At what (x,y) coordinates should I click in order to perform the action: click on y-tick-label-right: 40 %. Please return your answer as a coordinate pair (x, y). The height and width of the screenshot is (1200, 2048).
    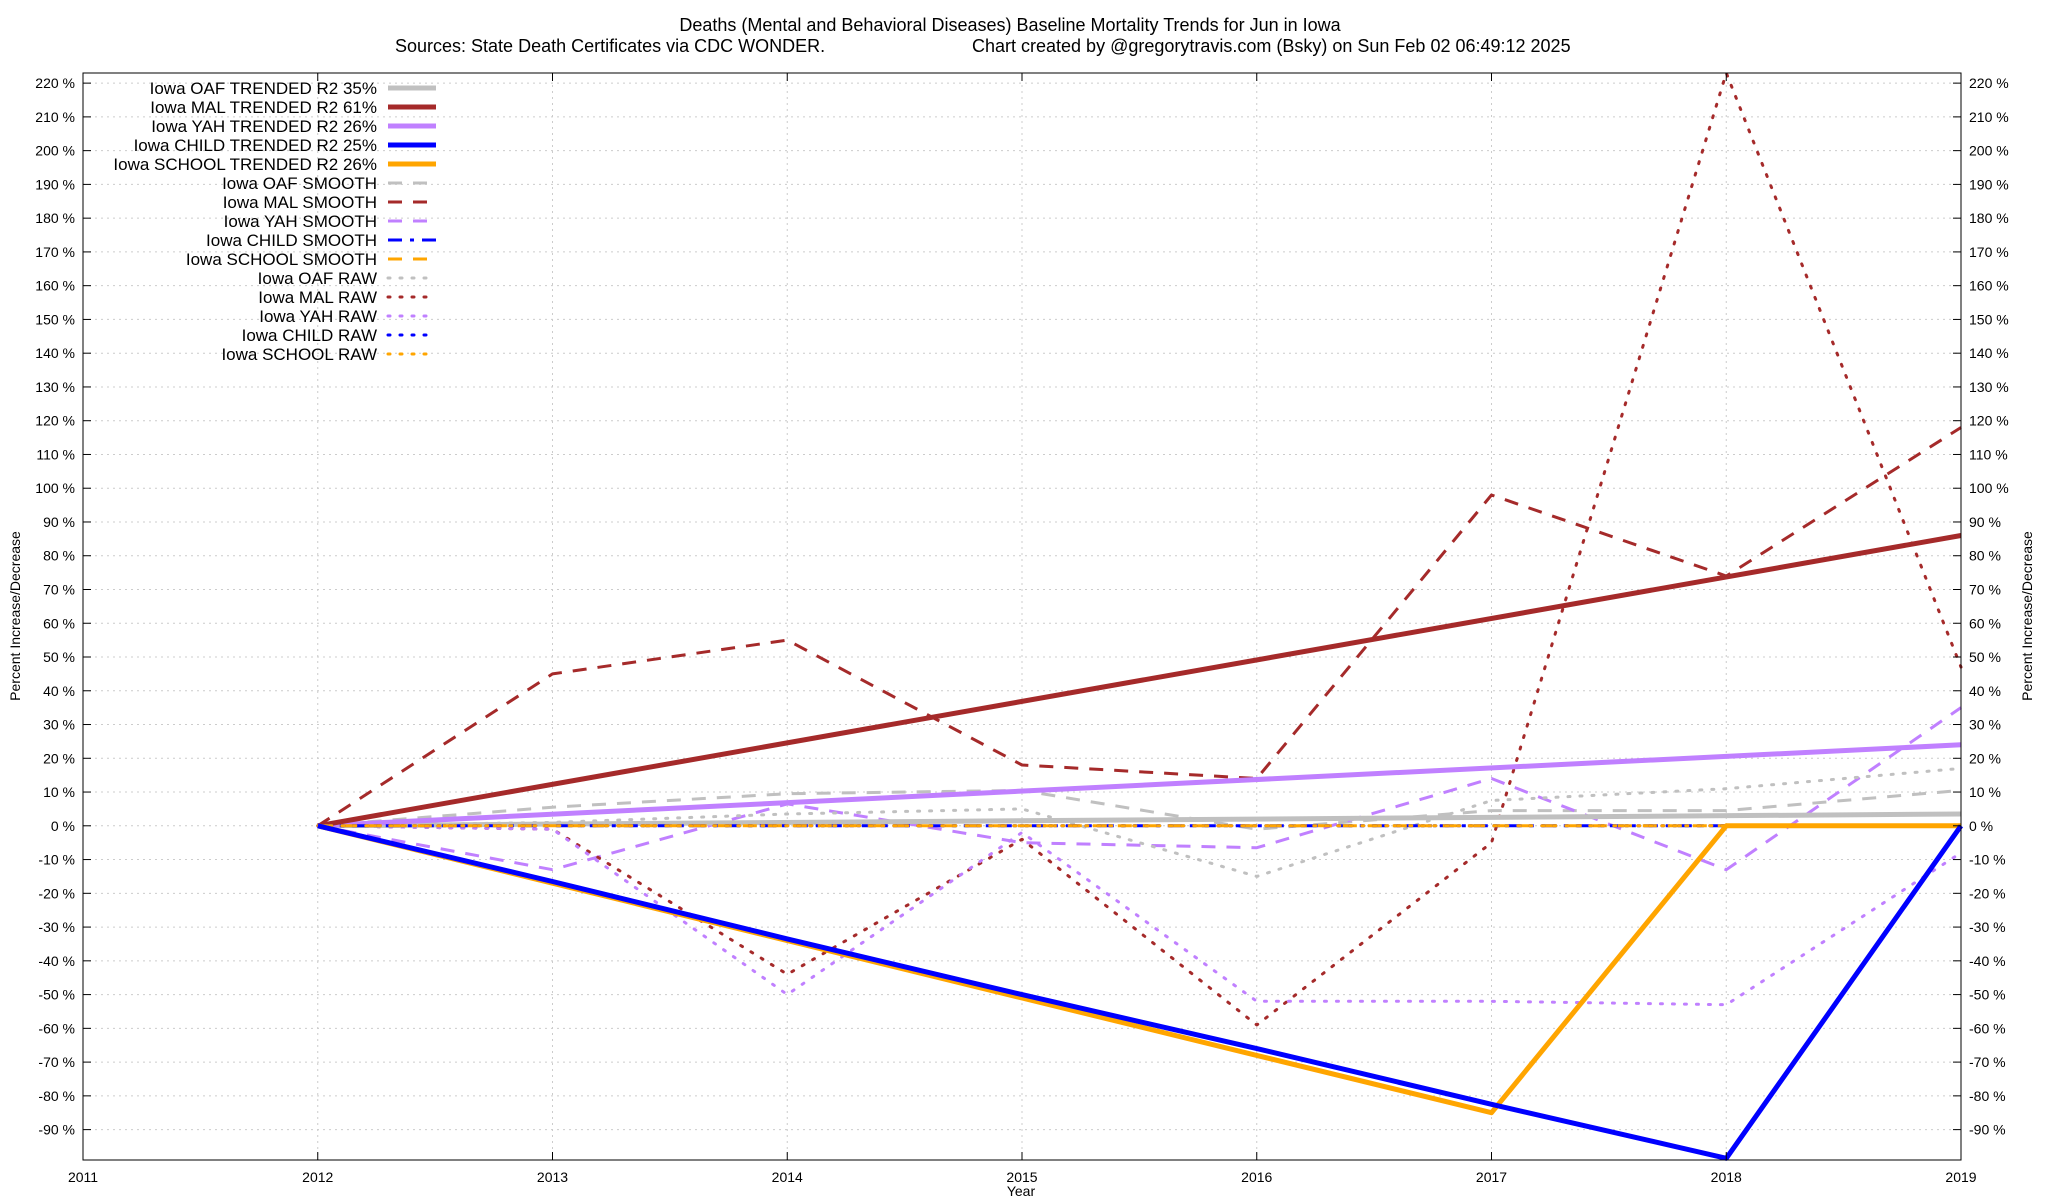
    Looking at the image, I should click on (1985, 691).